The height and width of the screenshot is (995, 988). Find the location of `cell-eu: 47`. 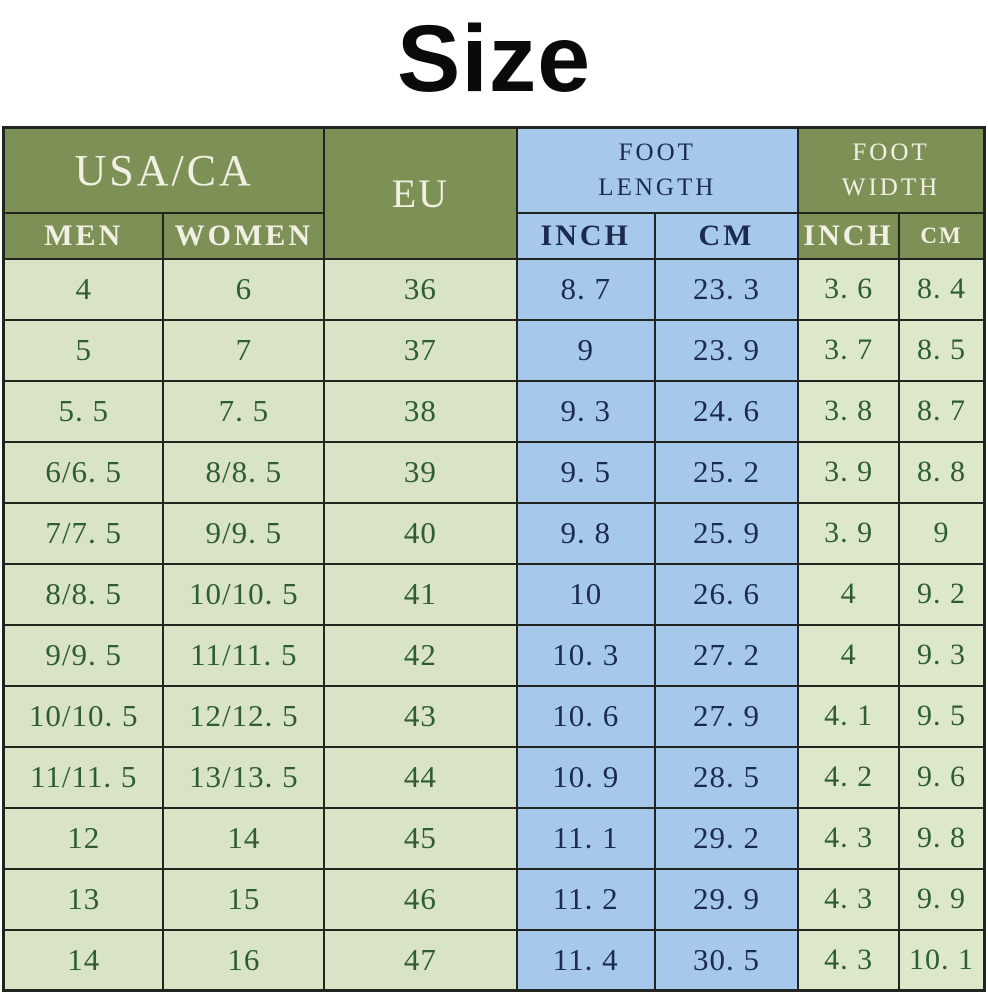

cell-eu: 47 is located at coordinates (420, 960).